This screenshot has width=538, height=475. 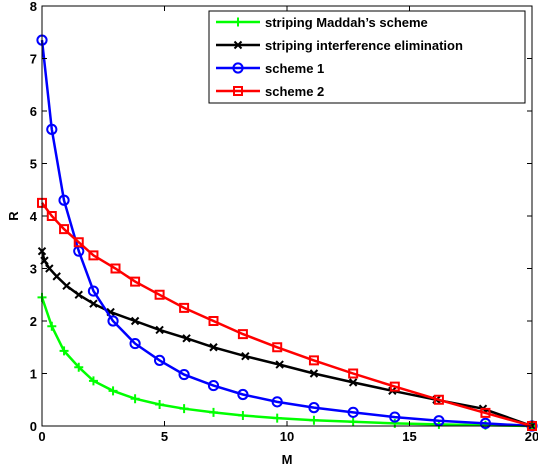 I want to click on y-tick-label: 6, so click(x=33, y=111).